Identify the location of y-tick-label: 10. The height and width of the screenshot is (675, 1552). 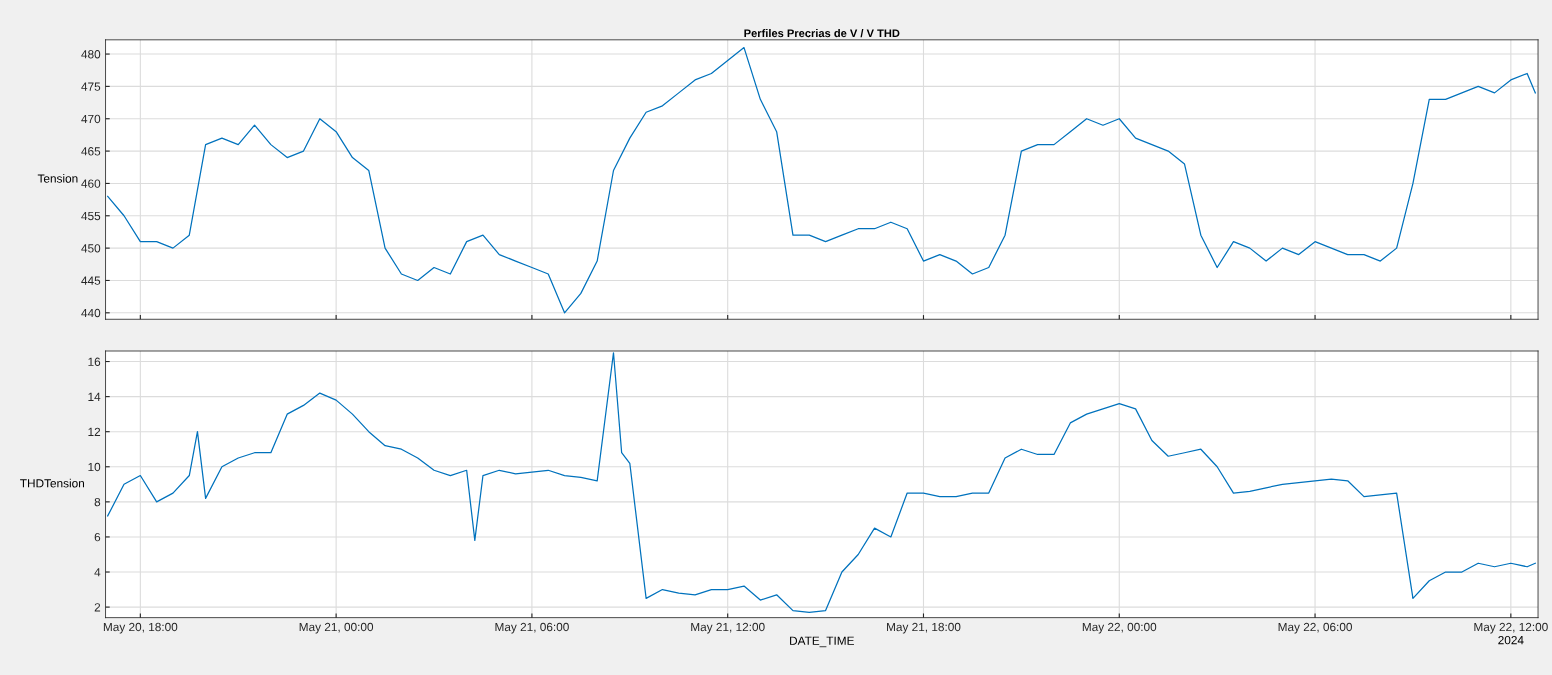
(94, 467).